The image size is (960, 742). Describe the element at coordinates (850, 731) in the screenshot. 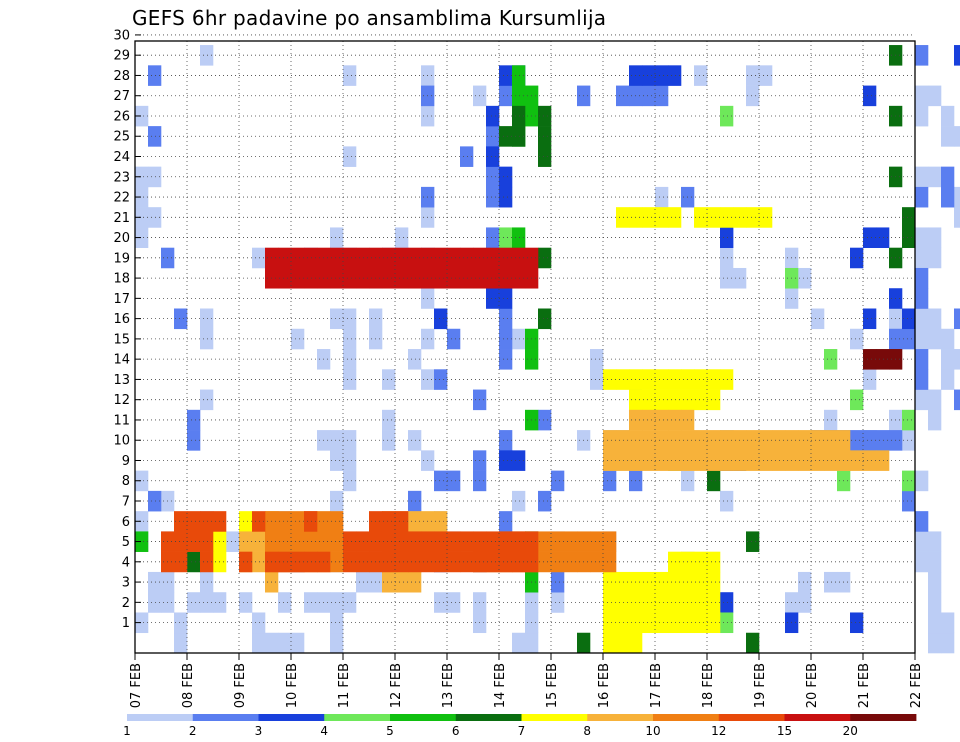

I see `colorbar-label: 20` at that location.